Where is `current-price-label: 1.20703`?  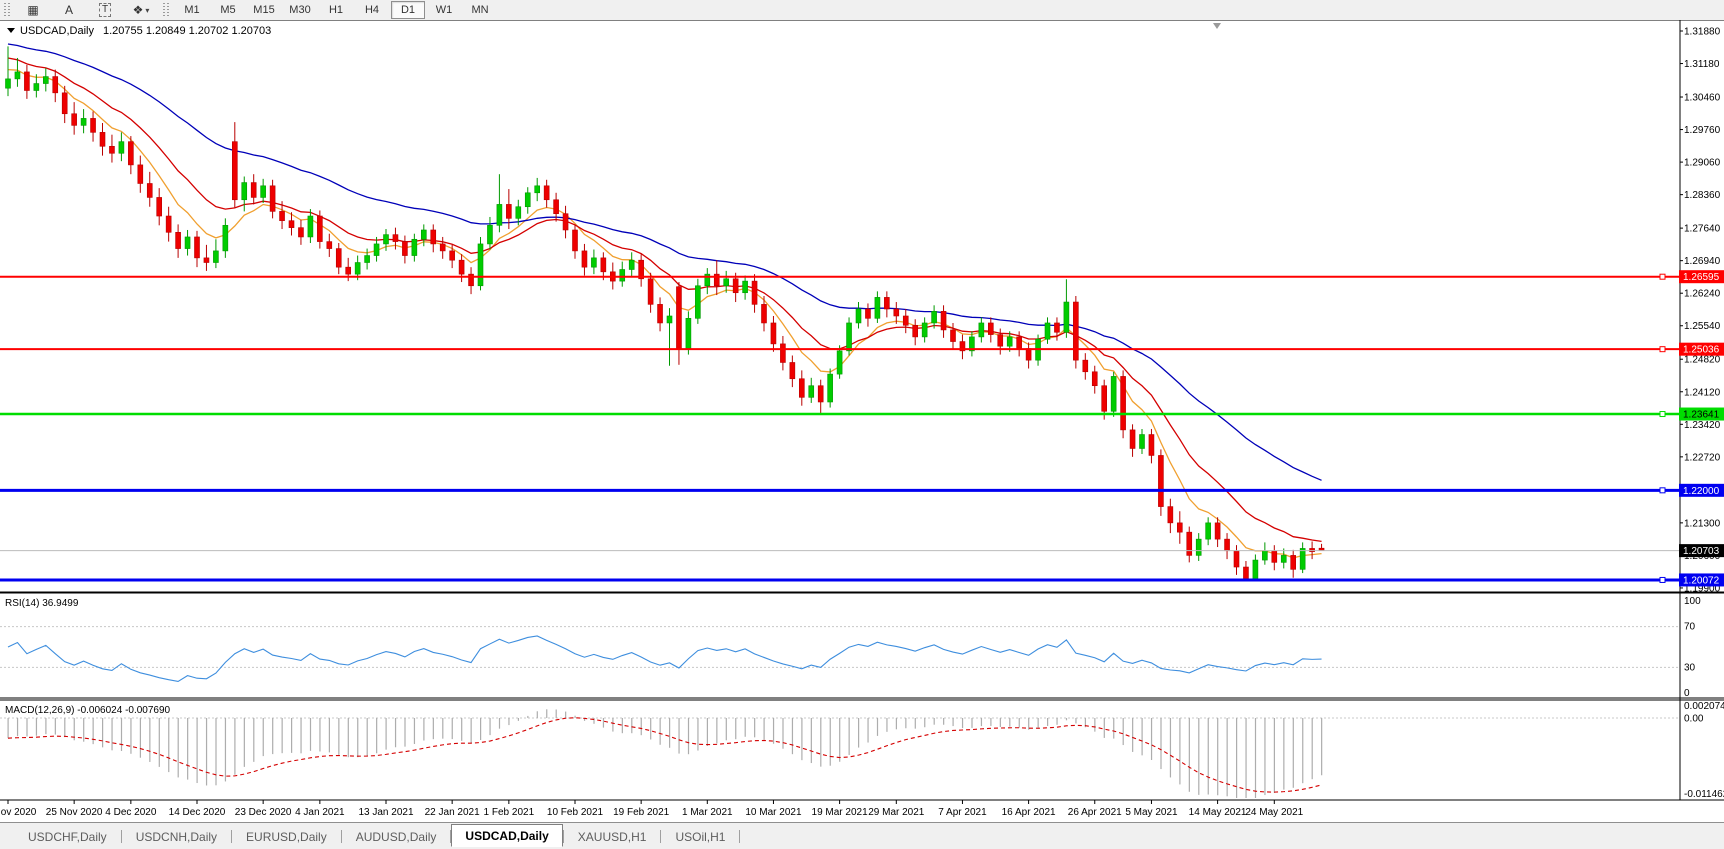
current-price-label: 1.20703 is located at coordinates (1701, 551).